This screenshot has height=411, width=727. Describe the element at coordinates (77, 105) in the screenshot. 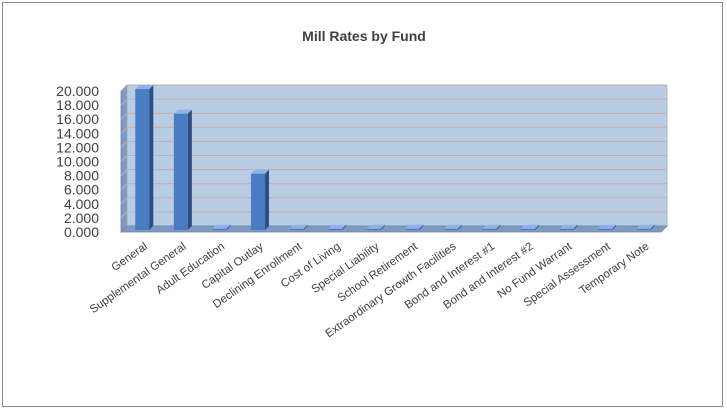

I see `y-tick-label: 18.000` at that location.